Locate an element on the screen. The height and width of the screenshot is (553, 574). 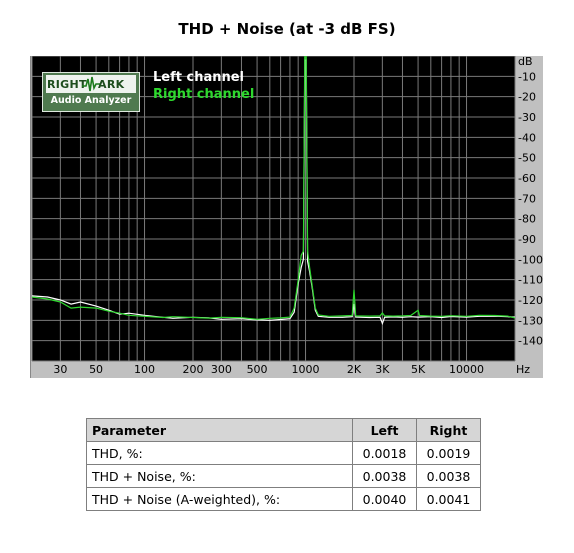
table-row: THD + Noise, %: 0.0038 0.0038 is located at coordinates (283, 476).